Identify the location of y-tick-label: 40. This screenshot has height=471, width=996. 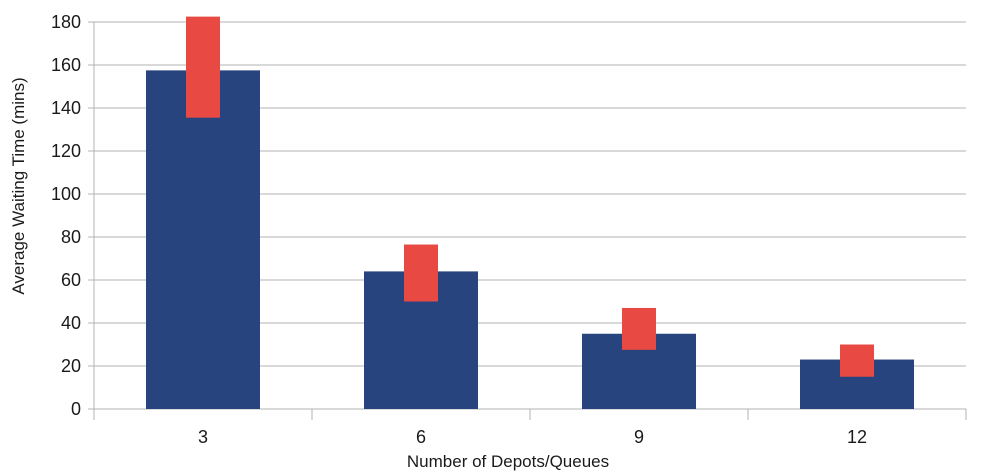
(71, 323).